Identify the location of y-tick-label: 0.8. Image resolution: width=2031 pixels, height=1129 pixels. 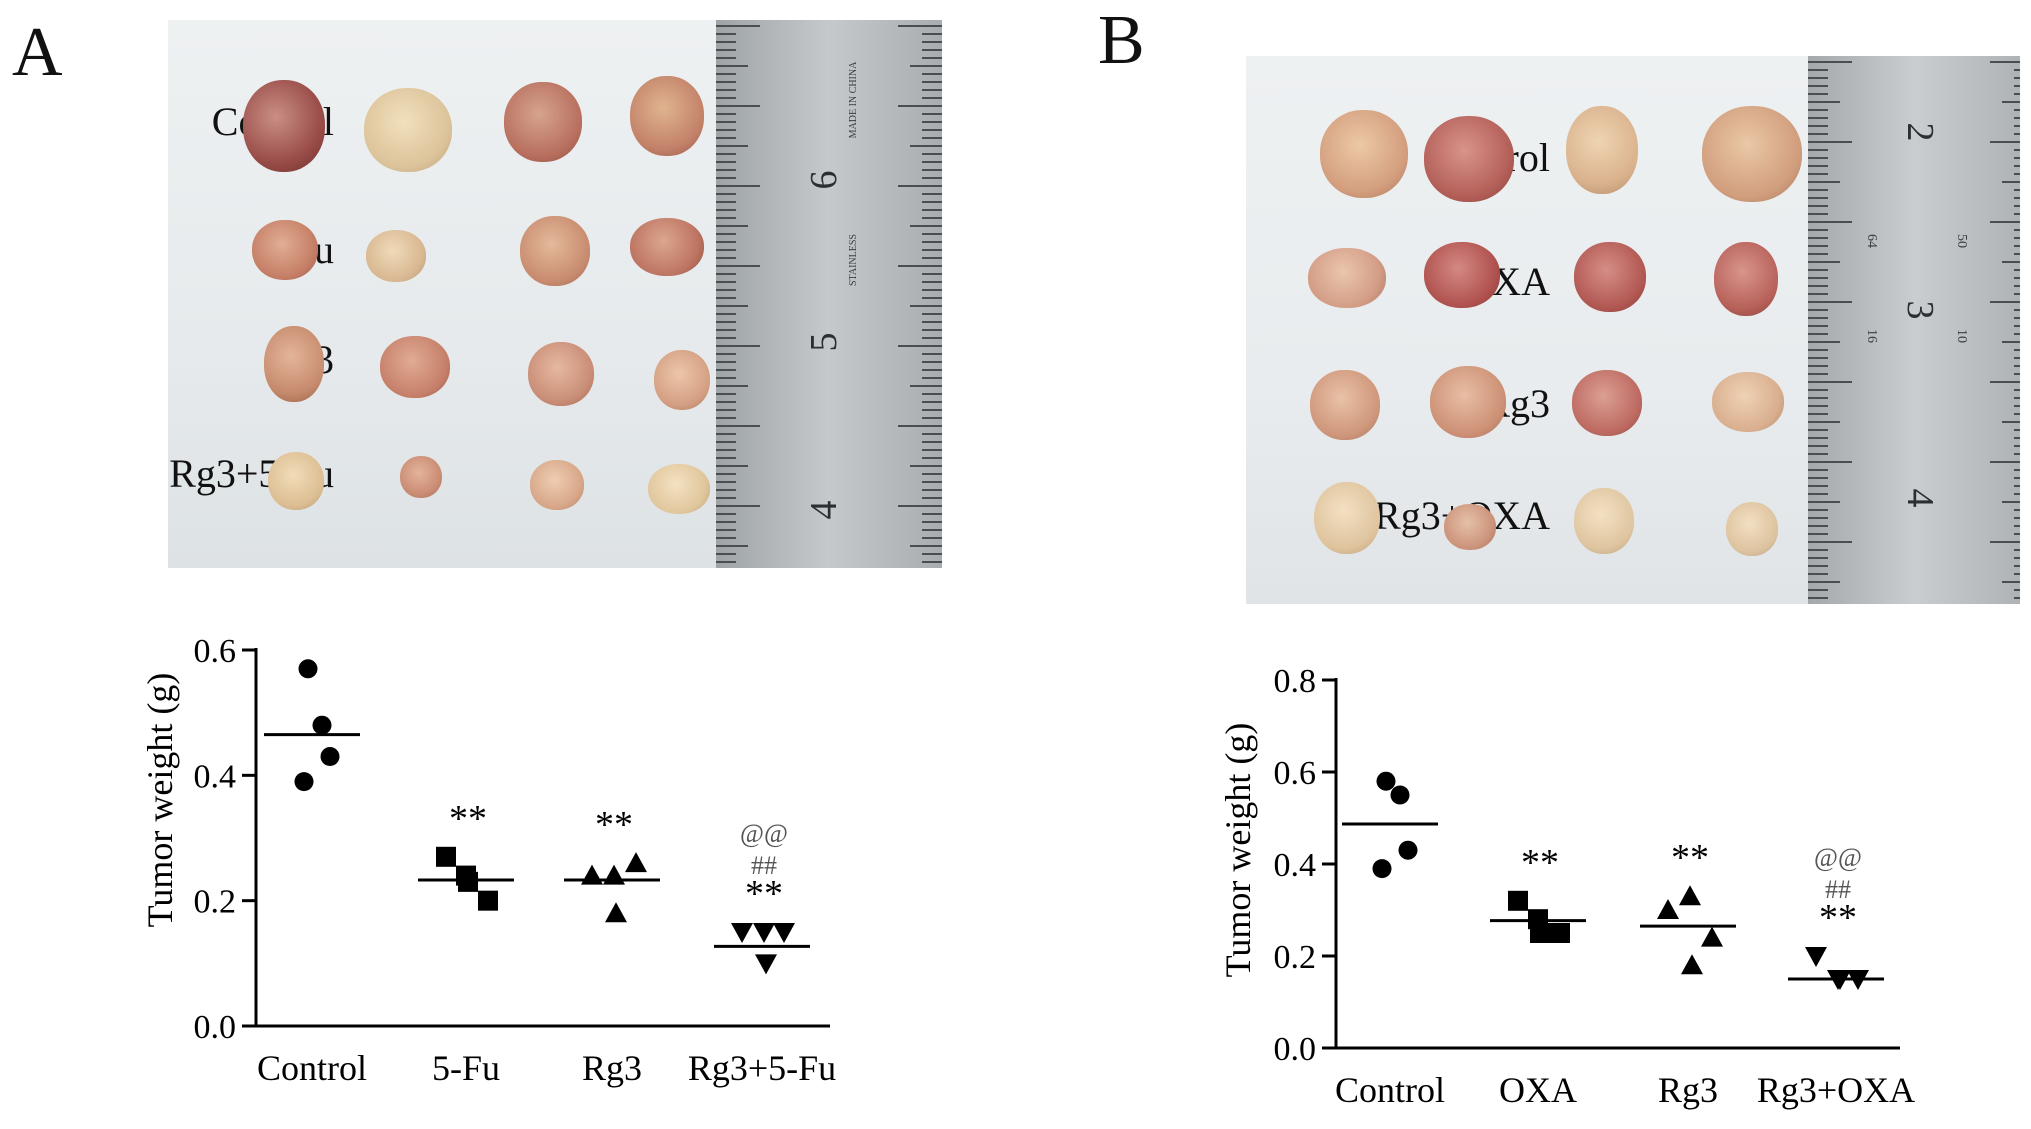
(1295, 681).